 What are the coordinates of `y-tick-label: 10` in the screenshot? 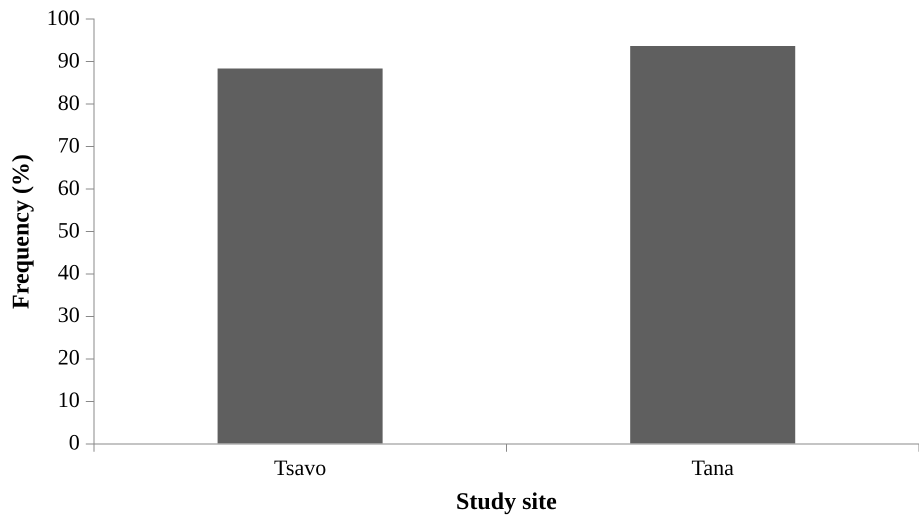 It's located at (69, 399).